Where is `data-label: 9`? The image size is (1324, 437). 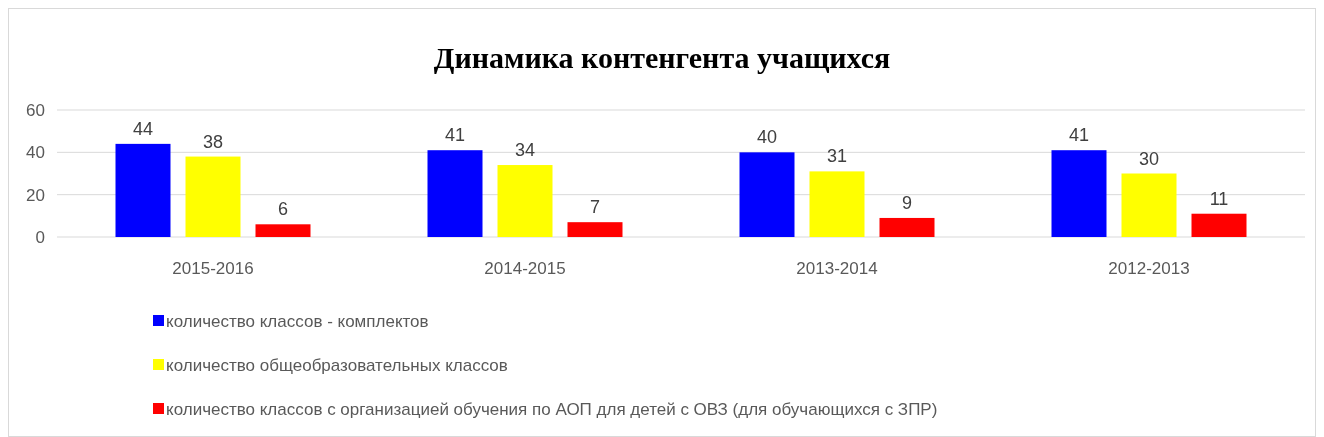 data-label: 9 is located at coordinates (907, 202).